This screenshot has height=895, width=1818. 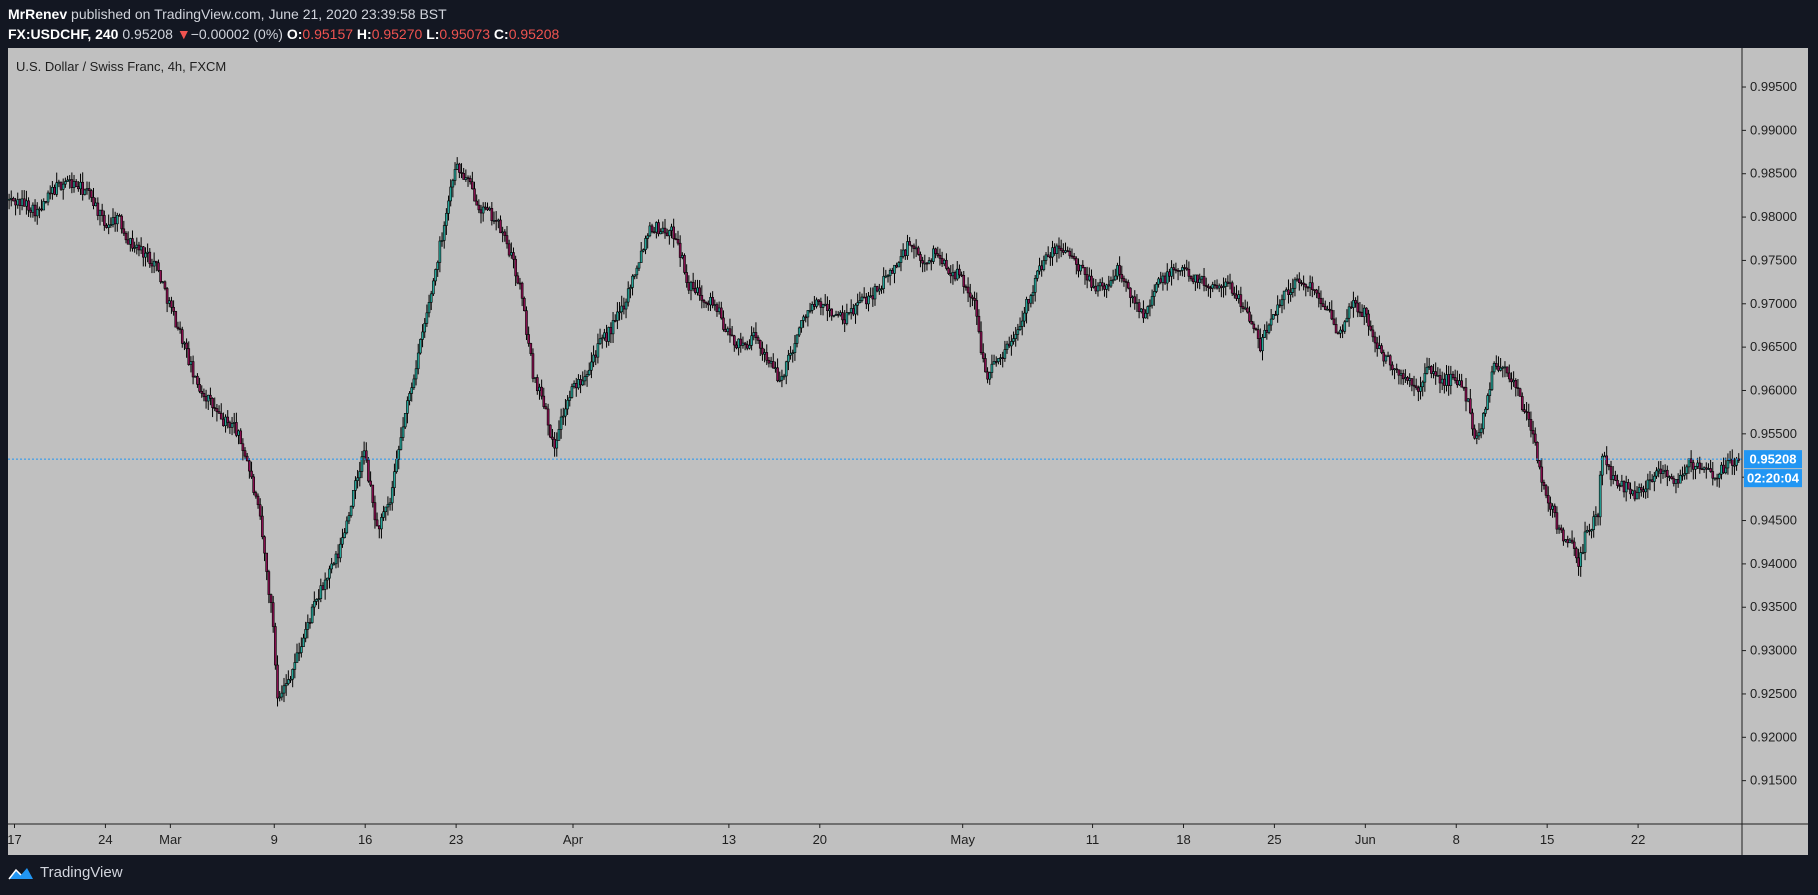 What do you see at coordinates (573, 839) in the screenshot?
I see `x-tick-label: Apr` at bounding box center [573, 839].